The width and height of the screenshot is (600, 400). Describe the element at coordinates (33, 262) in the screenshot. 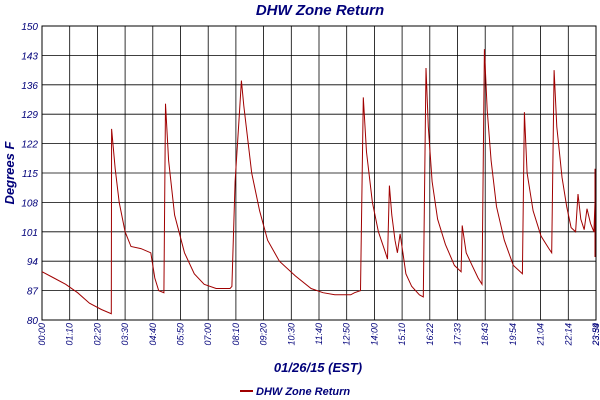

I see `y-tick-label: 94` at that location.